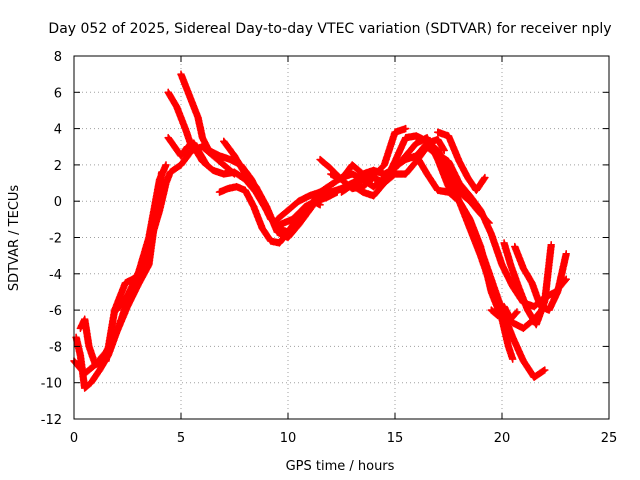 This screenshot has width=640, height=480. Describe the element at coordinates (14, 238) in the screenshot. I see `y-axis-label: SDTVAR / TECUs` at that location.